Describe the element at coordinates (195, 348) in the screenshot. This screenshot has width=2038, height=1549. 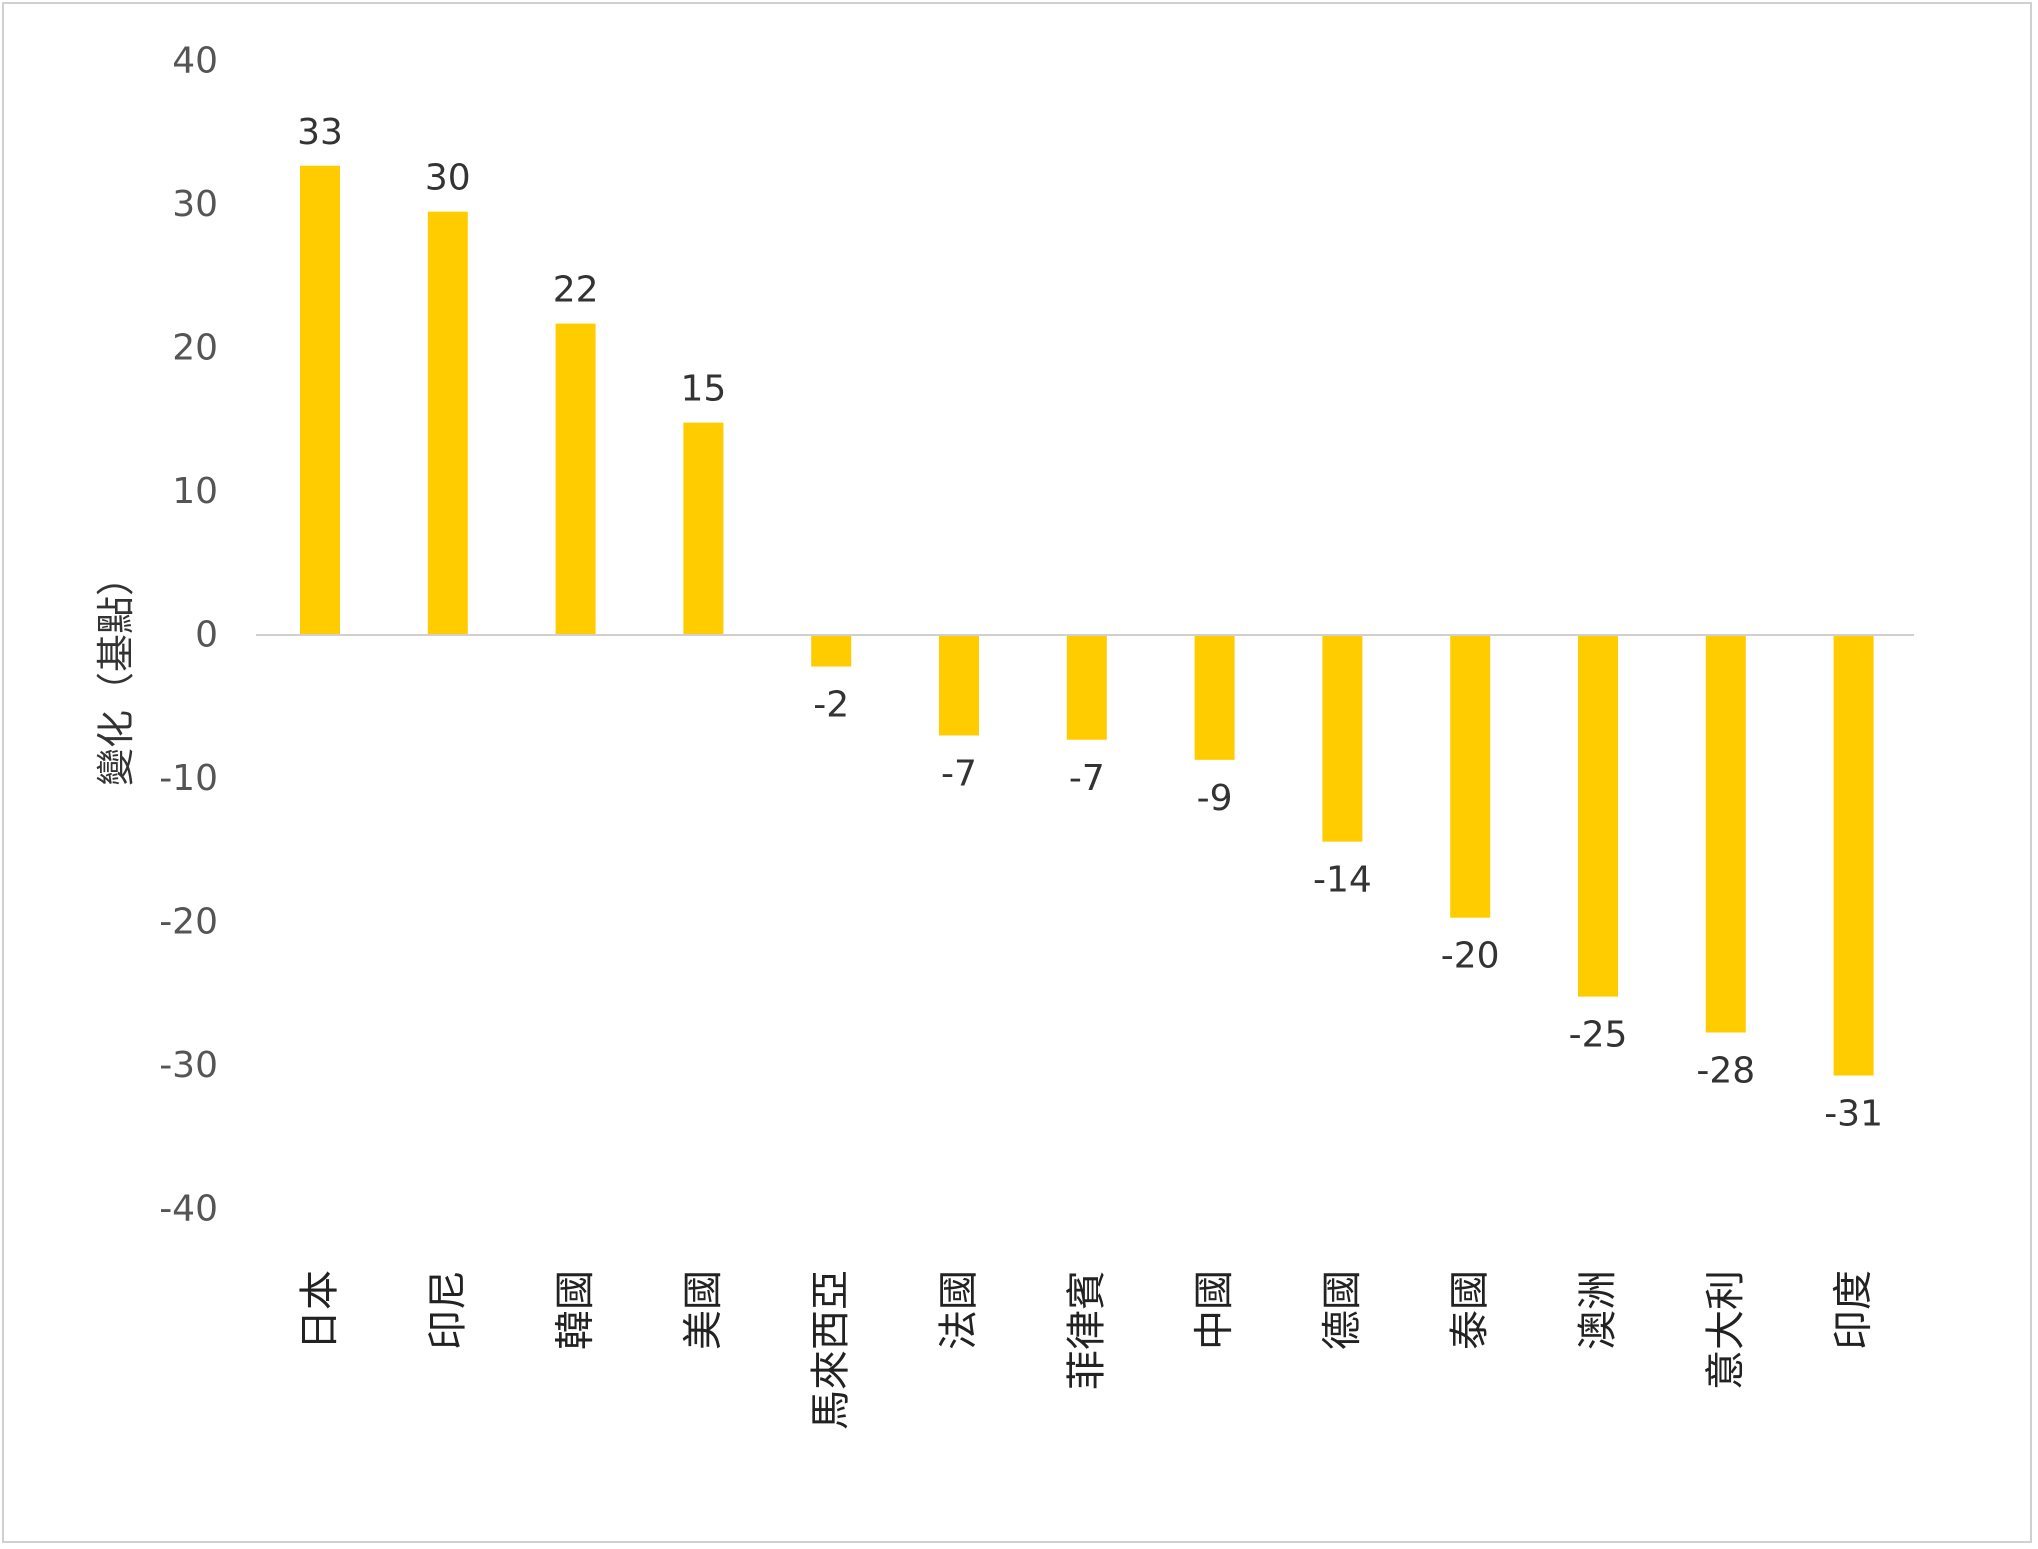
I see `y-tick-label: 20` at that location.